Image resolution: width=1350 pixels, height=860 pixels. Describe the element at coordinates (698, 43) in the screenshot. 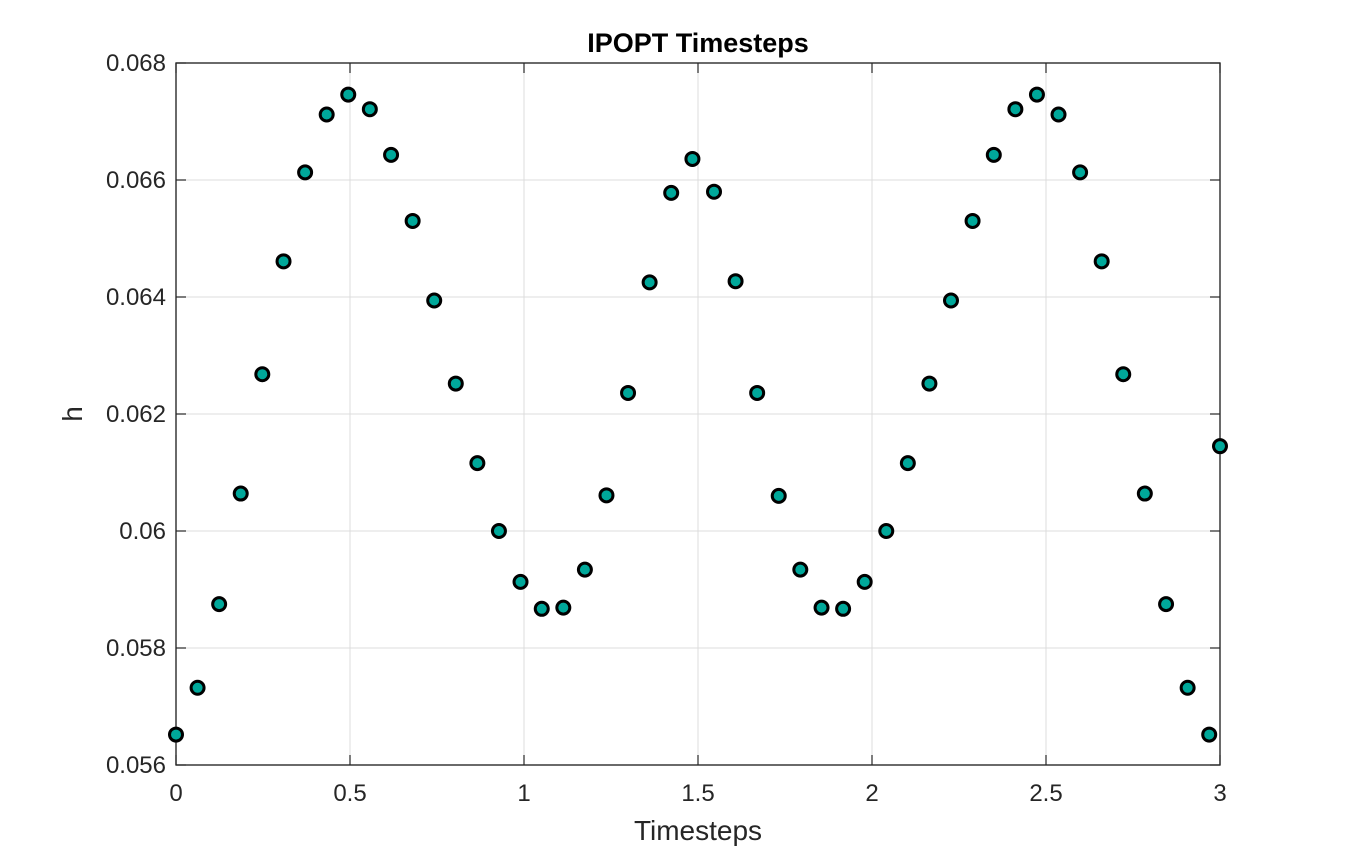

I see `chart-title: IPOPT Timesteps` at that location.